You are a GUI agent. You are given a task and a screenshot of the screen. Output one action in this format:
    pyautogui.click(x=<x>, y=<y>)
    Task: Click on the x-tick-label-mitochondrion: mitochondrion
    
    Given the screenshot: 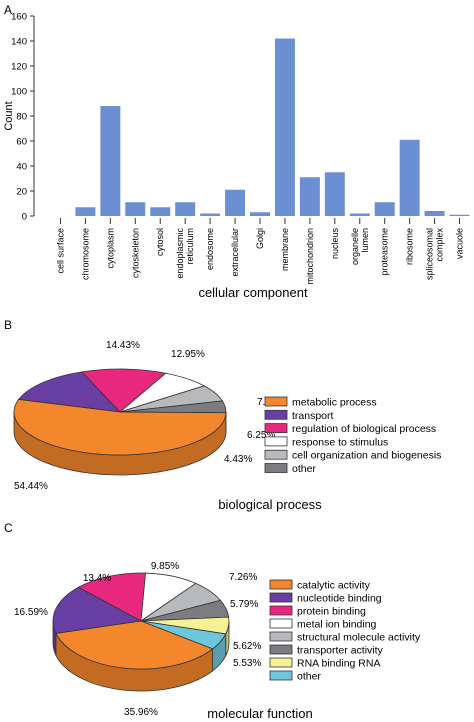 What is the action you would take?
    pyautogui.click(x=310, y=256)
    